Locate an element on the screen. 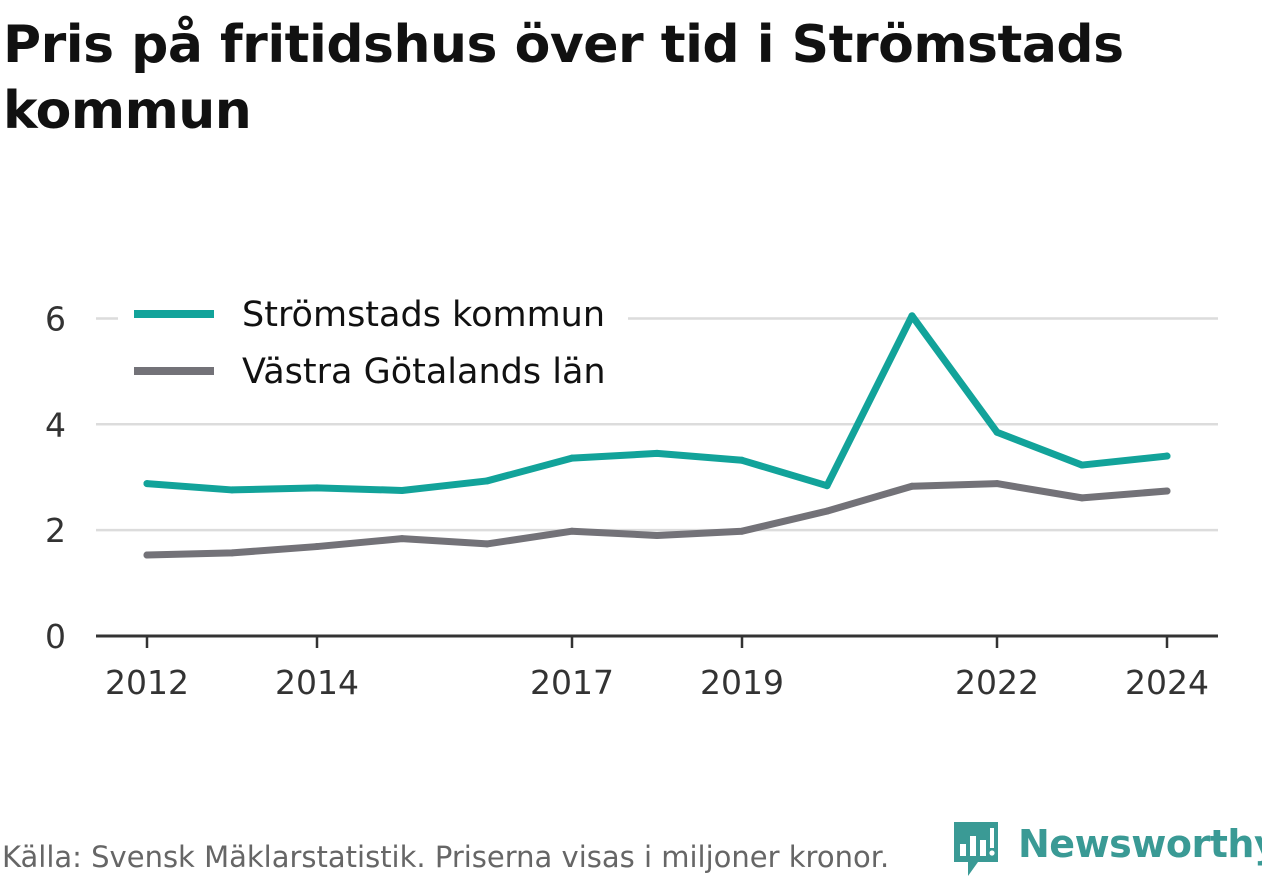 The image size is (1262, 880). x-tick-label: 2019 is located at coordinates (742, 682).